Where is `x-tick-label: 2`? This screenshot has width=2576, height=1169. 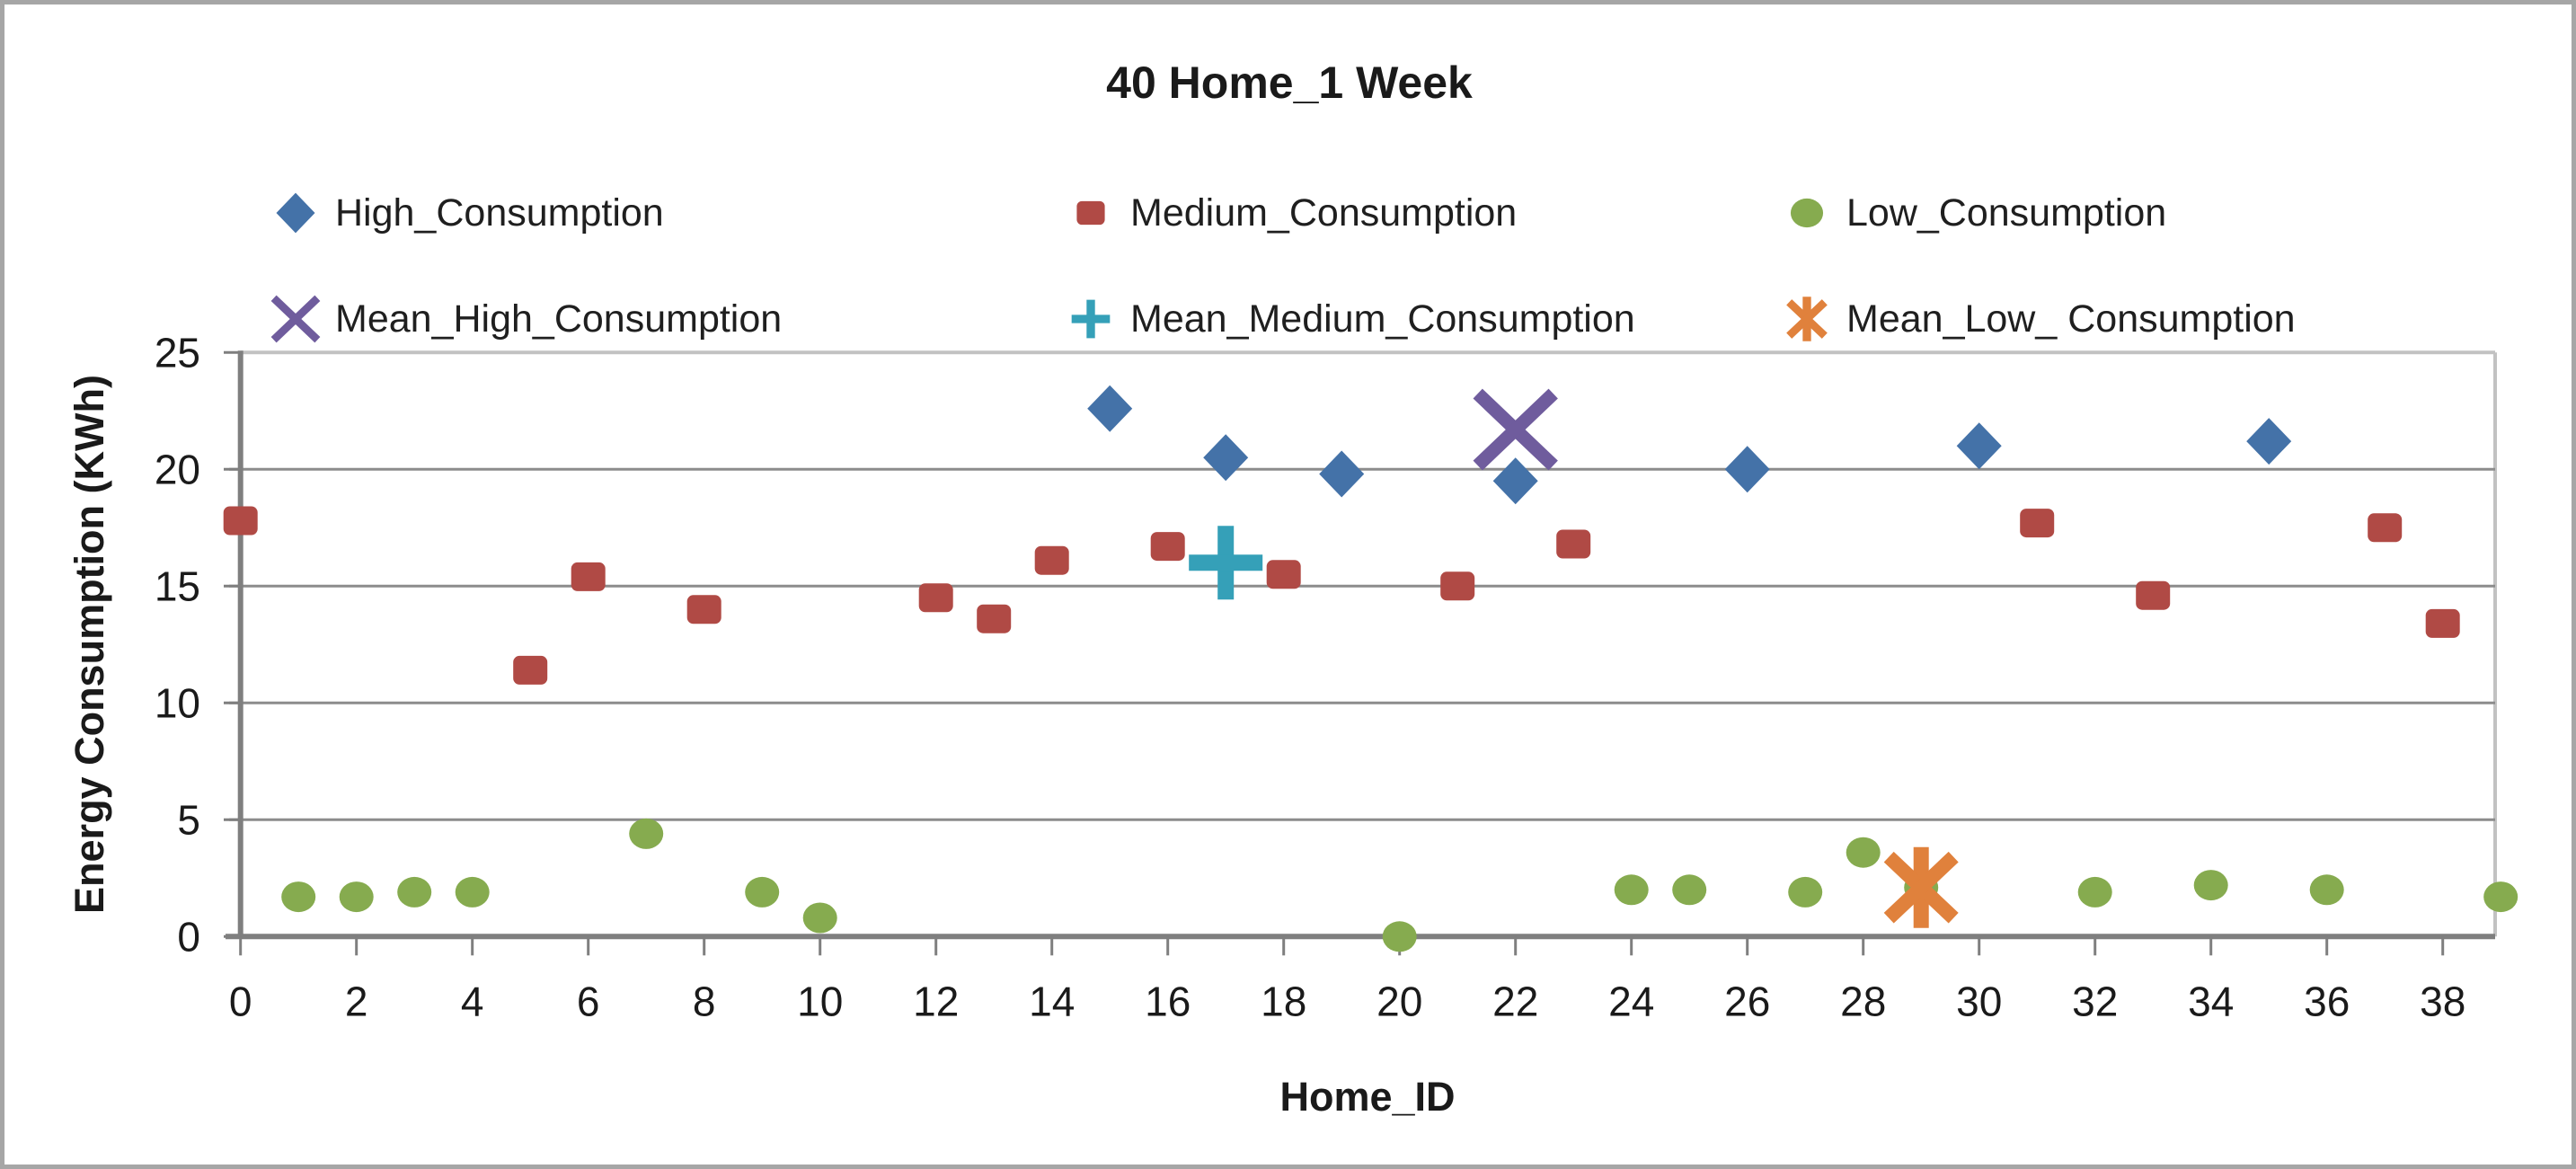 x-tick-label: 2 is located at coordinates (356, 1001).